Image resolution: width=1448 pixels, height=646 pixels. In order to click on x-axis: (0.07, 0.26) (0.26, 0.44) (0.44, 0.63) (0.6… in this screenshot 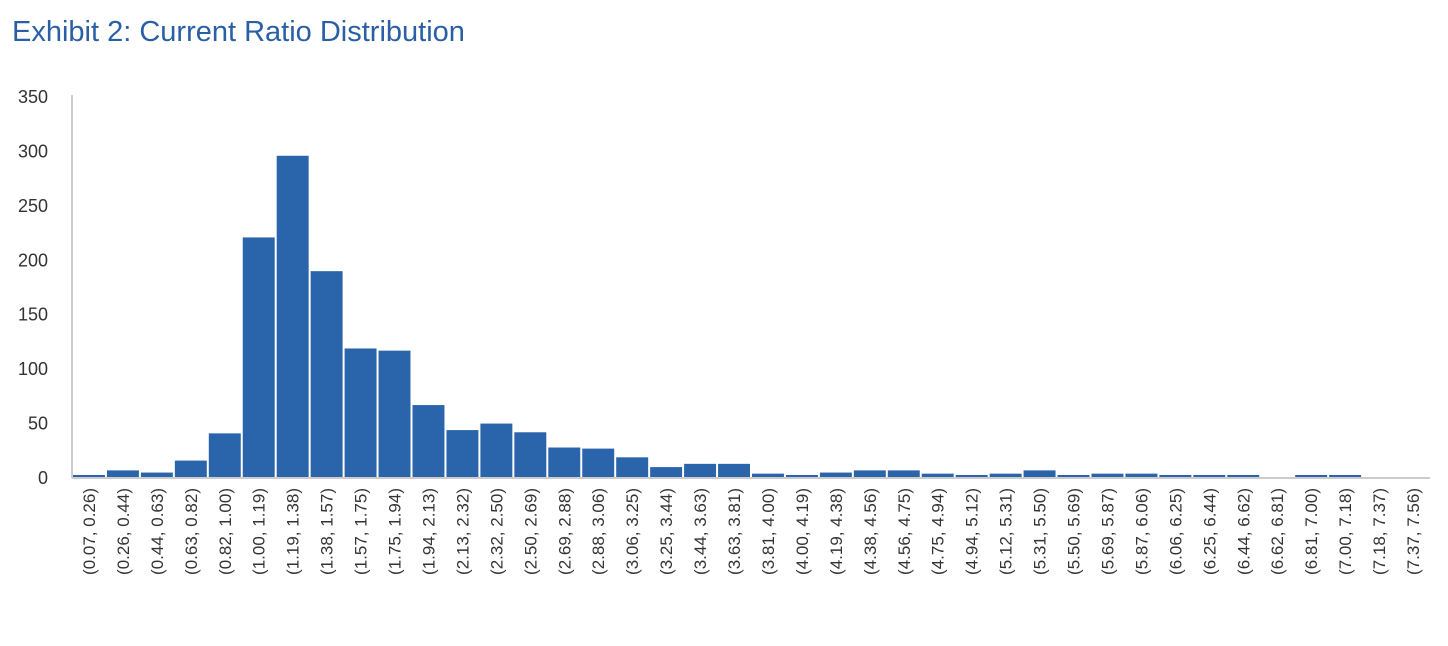, I will do `click(751, 526)`.